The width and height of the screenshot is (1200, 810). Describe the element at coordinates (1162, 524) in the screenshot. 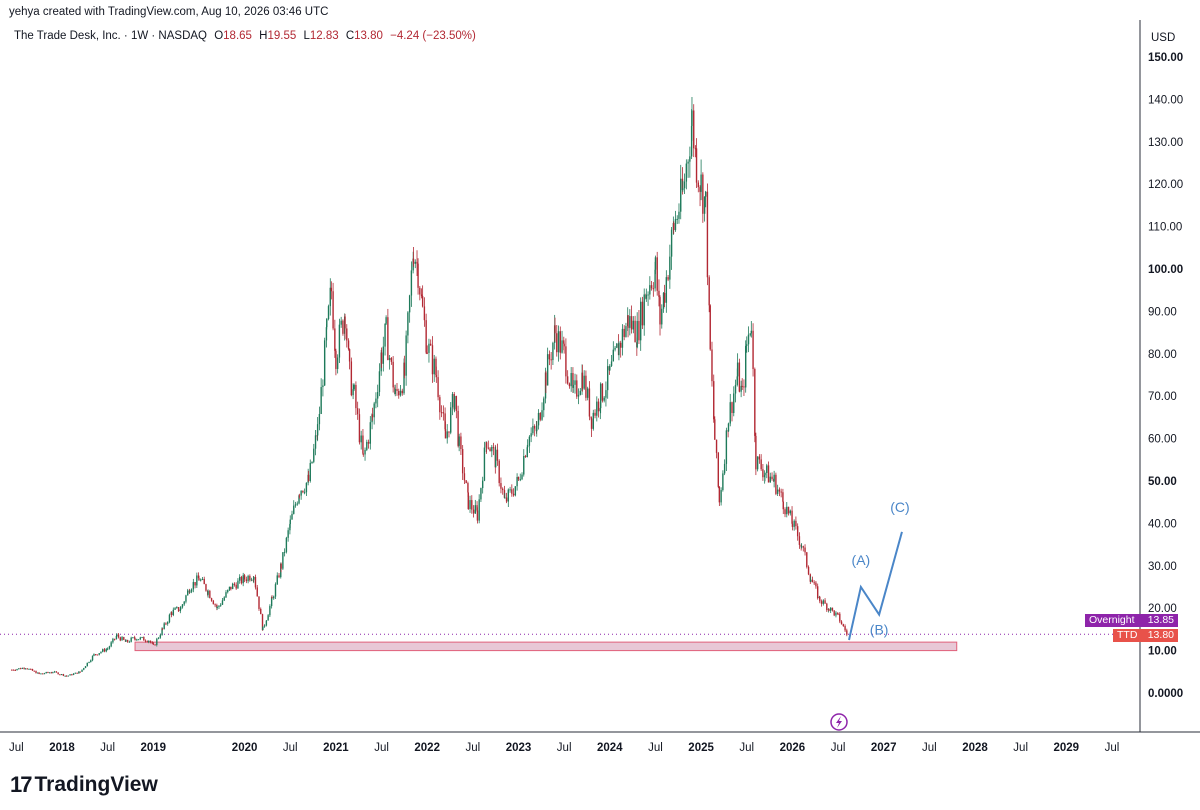

I see `y-tick-label: 40.00` at that location.